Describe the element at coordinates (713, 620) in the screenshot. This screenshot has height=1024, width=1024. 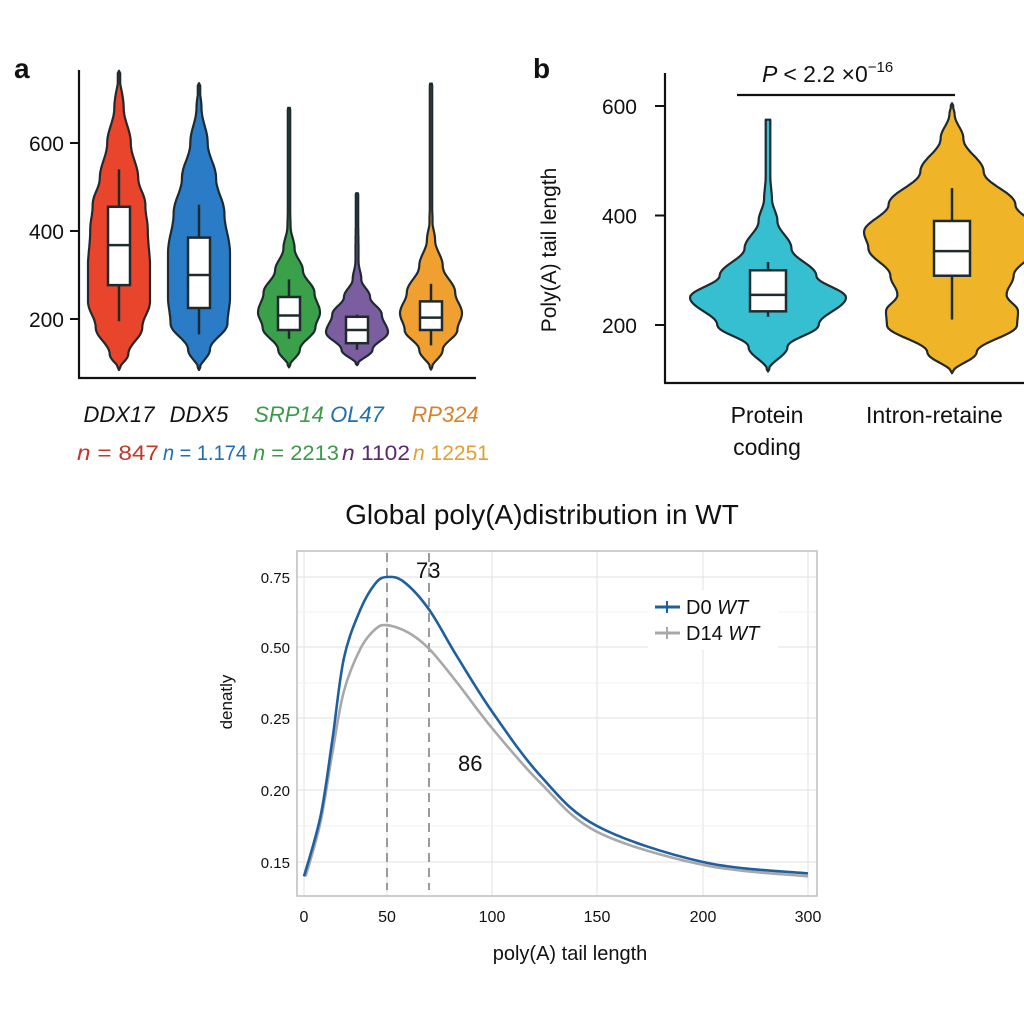
I see `legend-box` at that location.